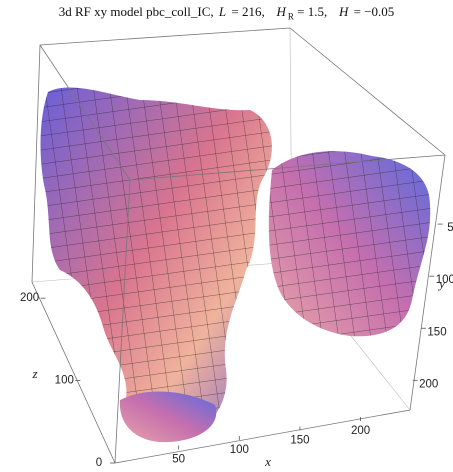  I want to click on title-text: = −0.05, so click(374, 11).